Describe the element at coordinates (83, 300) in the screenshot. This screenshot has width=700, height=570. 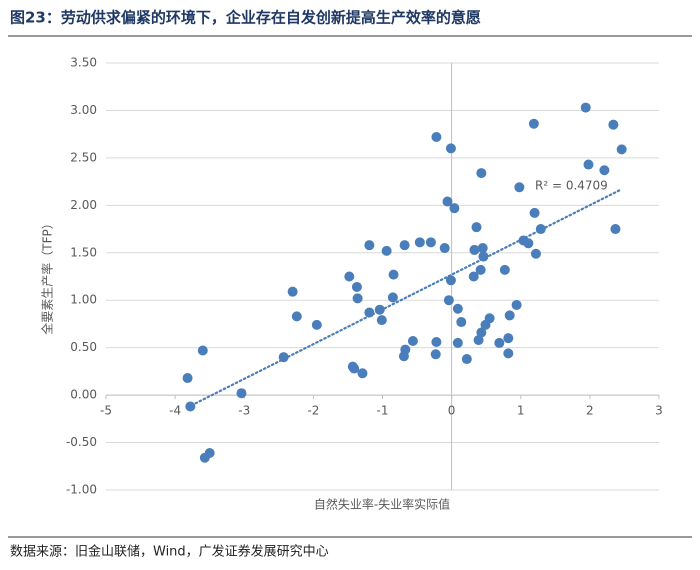
I see `y-tick-label: 1.00` at that location.